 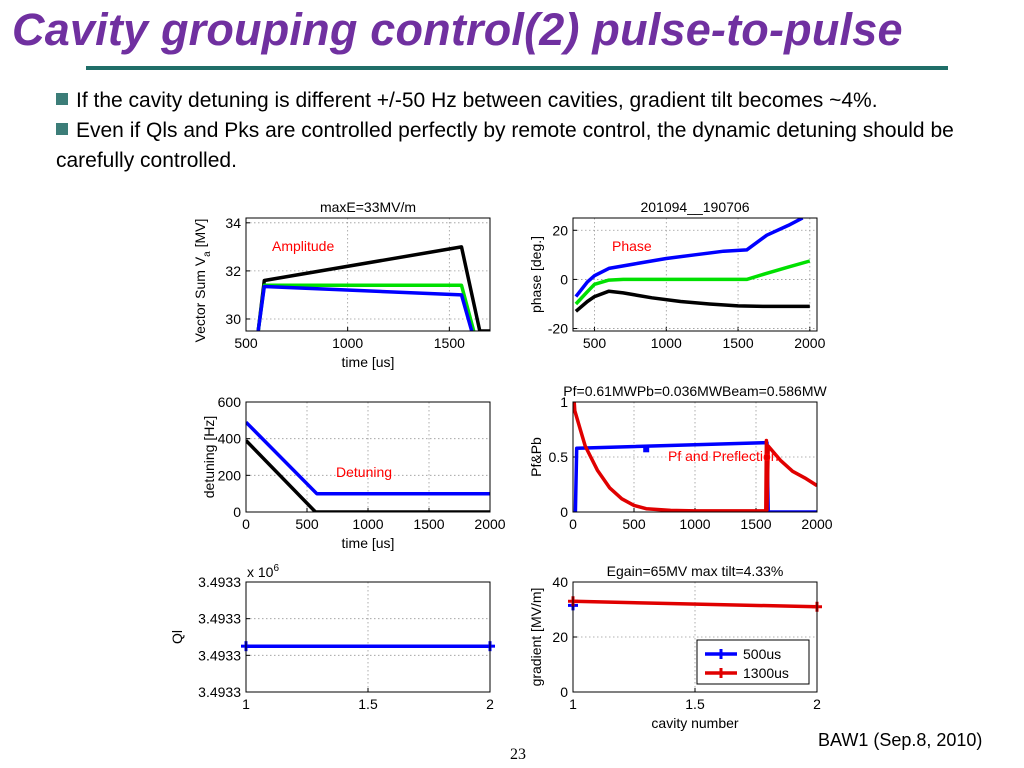 I want to click on detuning-axes-frame, so click(x=368, y=457).